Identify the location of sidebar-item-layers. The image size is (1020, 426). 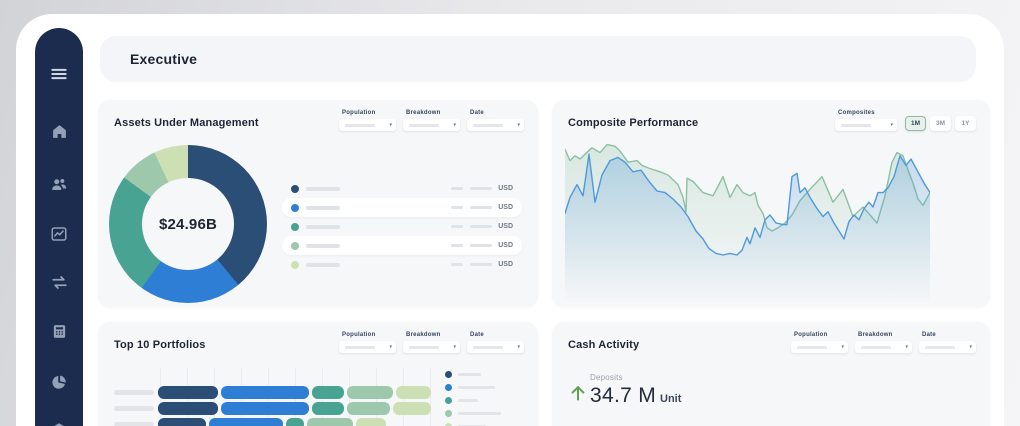
(59, 422).